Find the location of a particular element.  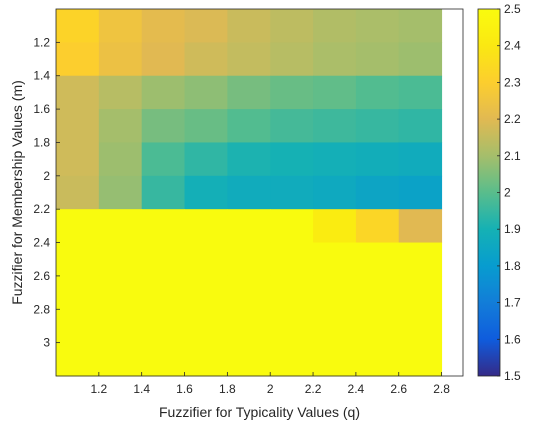

colorbar-tick-label: 2 is located at coordinates (507, 193).